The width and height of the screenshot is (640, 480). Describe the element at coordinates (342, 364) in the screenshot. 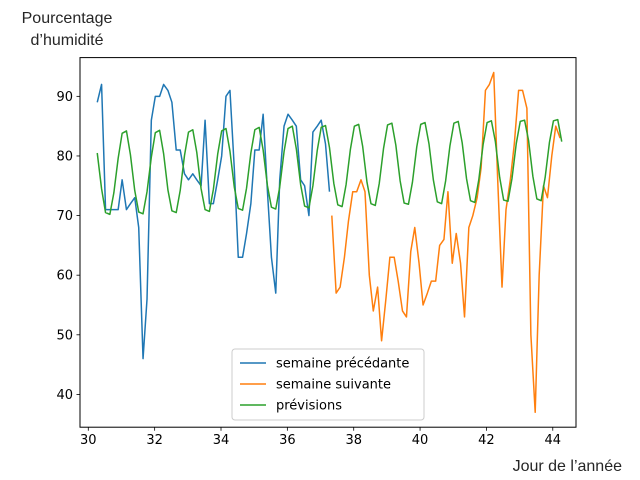

I see `legend-label-1: semaine précédante` at that location.